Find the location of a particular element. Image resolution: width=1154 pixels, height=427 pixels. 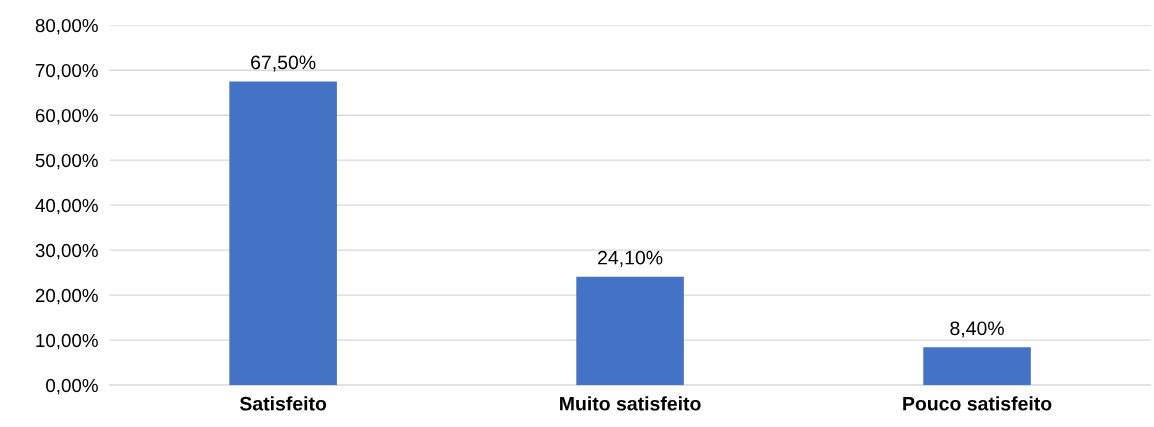

y-tick-label: 10,00% is located at coordinates (67, 341).